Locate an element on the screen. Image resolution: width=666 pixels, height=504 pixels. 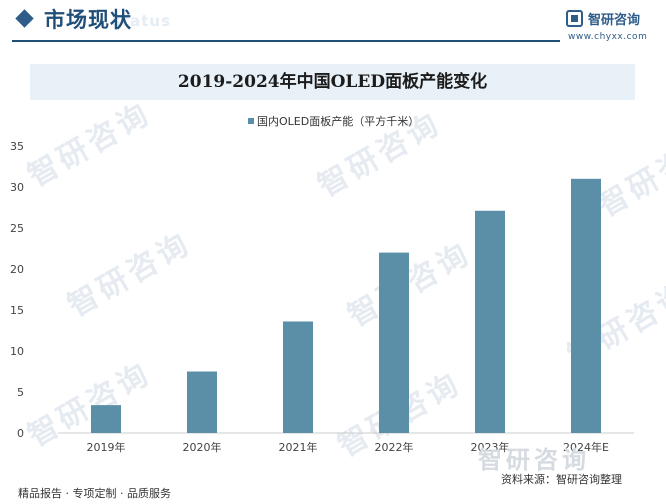
x-tick-label: 2019年 is located at coordinates (106, 447).